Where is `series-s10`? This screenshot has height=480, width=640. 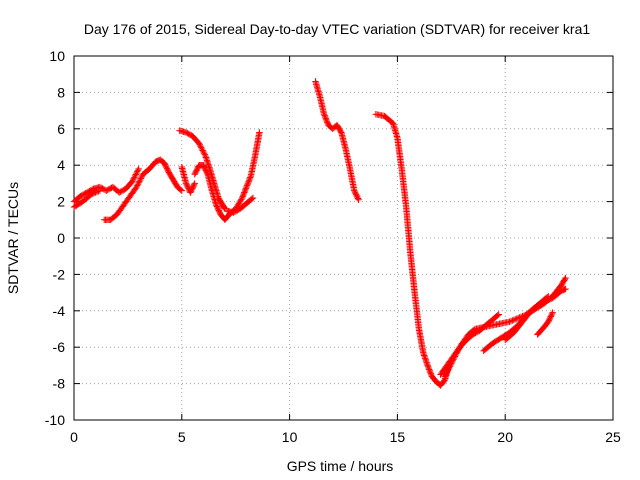
series-s10 is located at coordinates (505, 327).